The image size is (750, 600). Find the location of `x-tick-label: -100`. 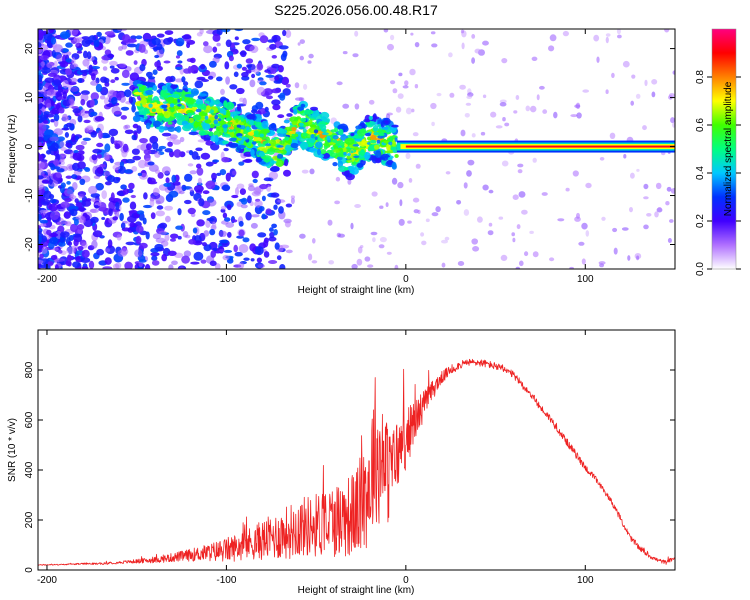

x-tick-label: -100 is located at coordinates (226, 279).